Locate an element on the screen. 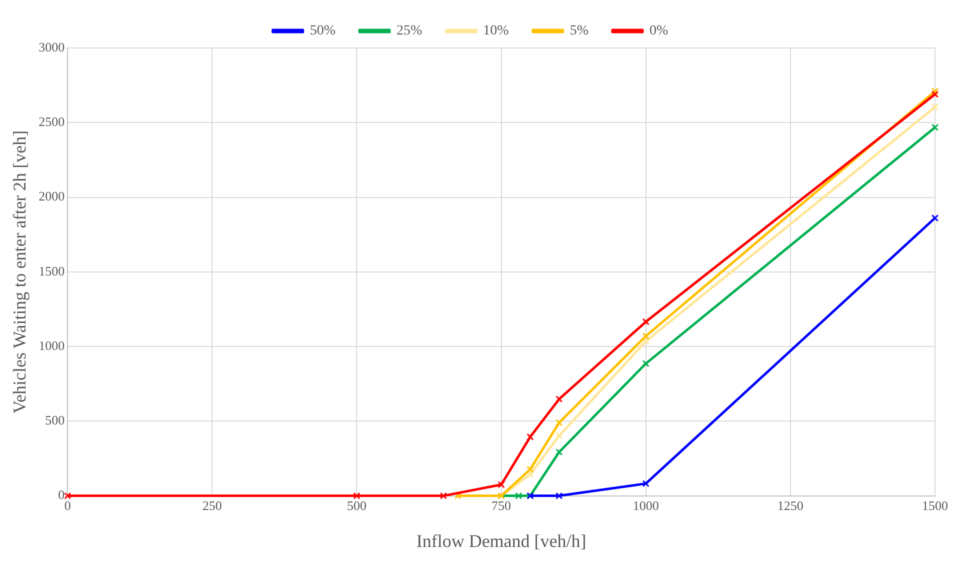 This screenshot has width=953, height=561. y-tick-label: 0 is located at coordinates (61, 494).